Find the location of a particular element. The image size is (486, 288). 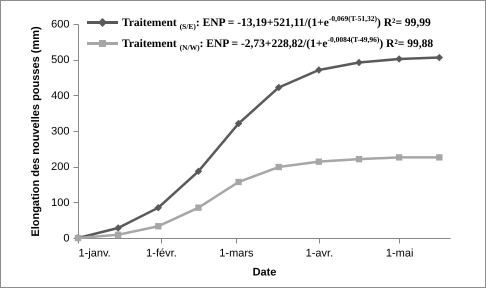

x-tick-label: 1-avr. is located at coordinates (320, 254).